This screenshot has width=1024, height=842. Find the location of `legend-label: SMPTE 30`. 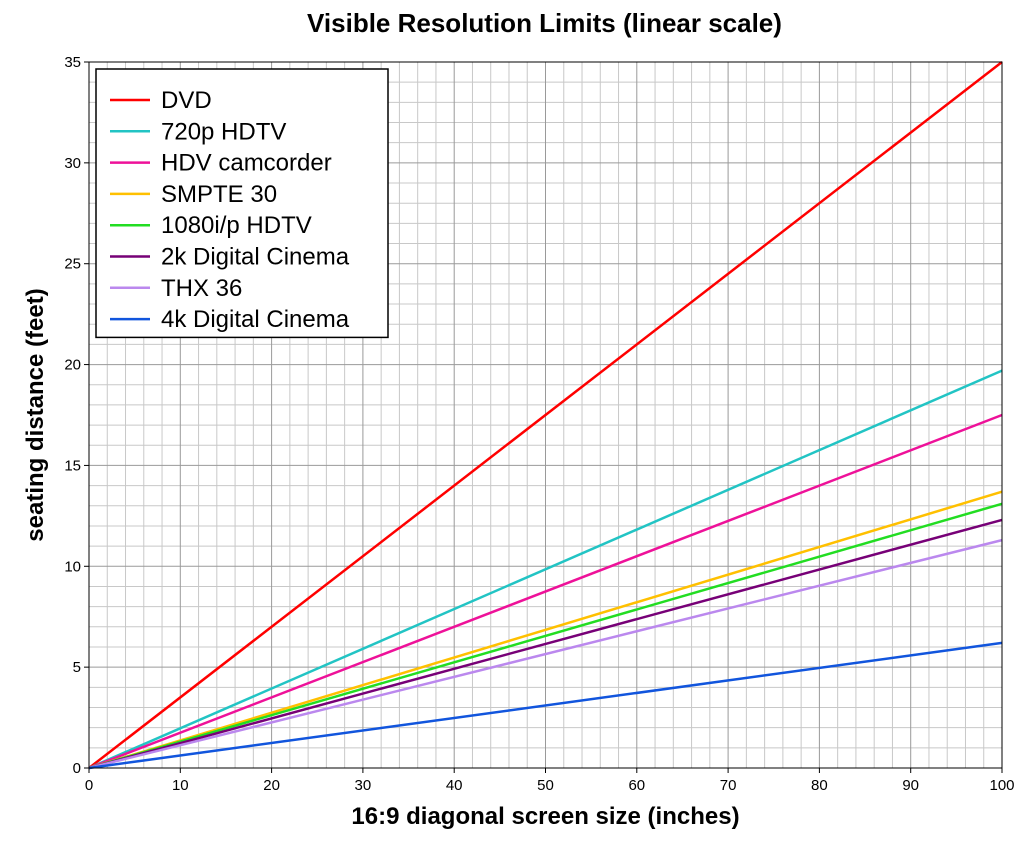

legend-label: SMPTE 30 is located at coordinates (219, 194).